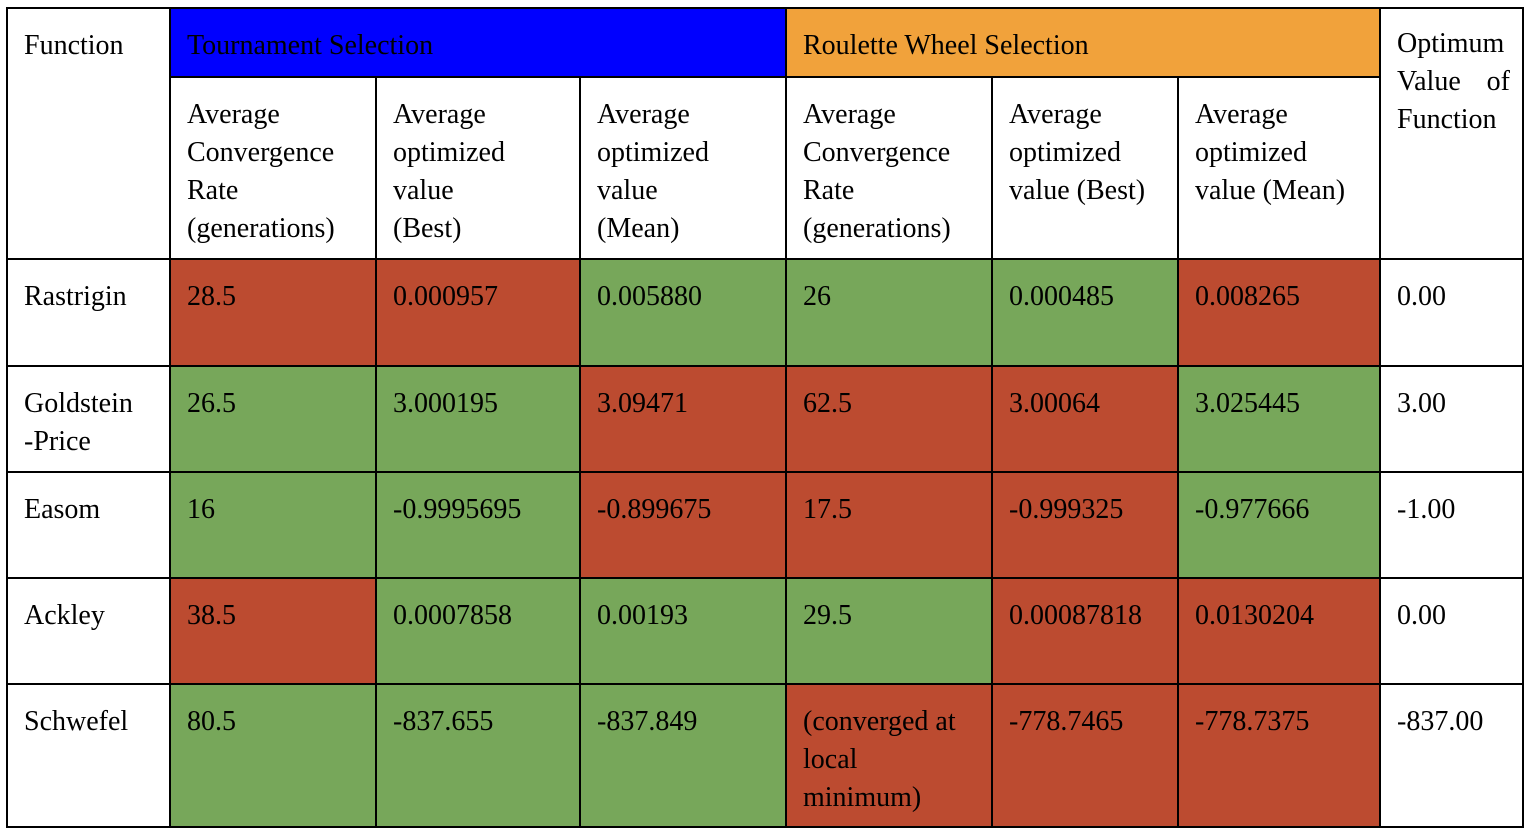  Describe the element at coordinates (1075, 615) in the screenshot. I see `r-best-value: 0.00087818` at that location.